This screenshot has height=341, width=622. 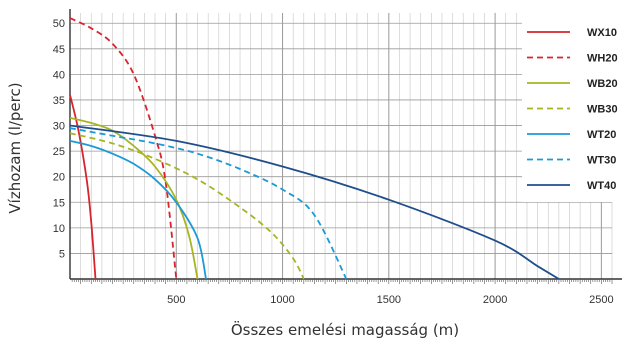 What do you see at coordinates (601, 300) in the screenshot?
I see `x-tick-label: 2500` at bounding box center [601, 300].